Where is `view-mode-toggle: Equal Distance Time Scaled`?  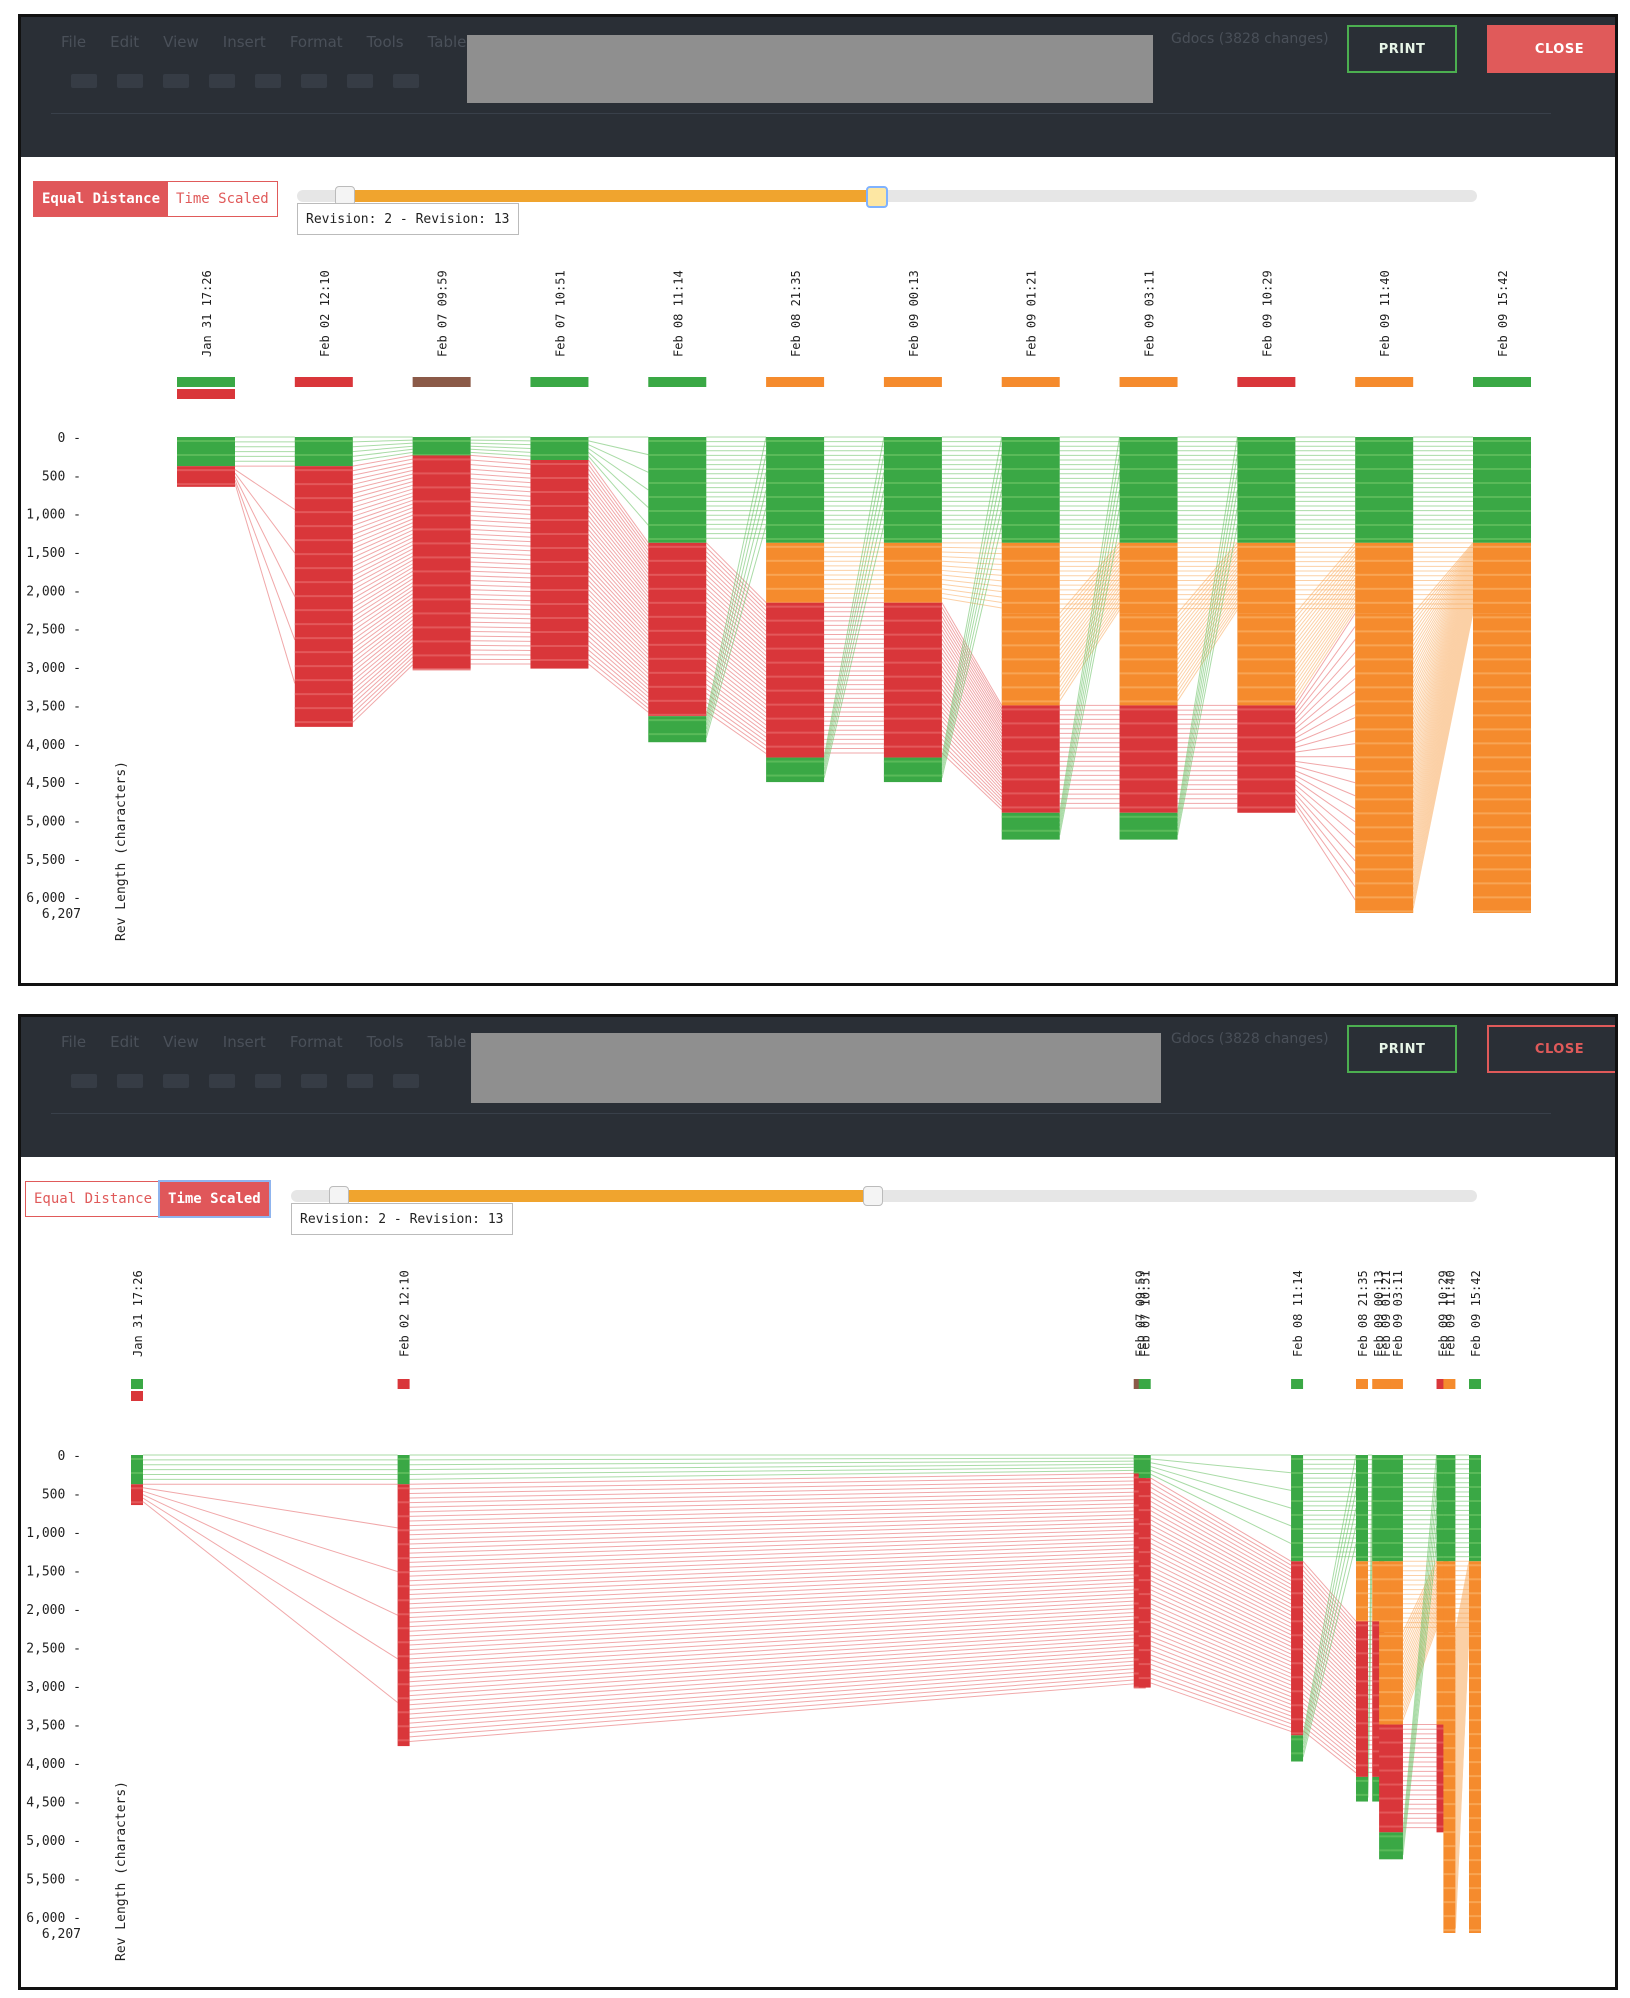 view-mode-toggle: Equal Distance Time Scaled is located at coordinates (148, 1199).